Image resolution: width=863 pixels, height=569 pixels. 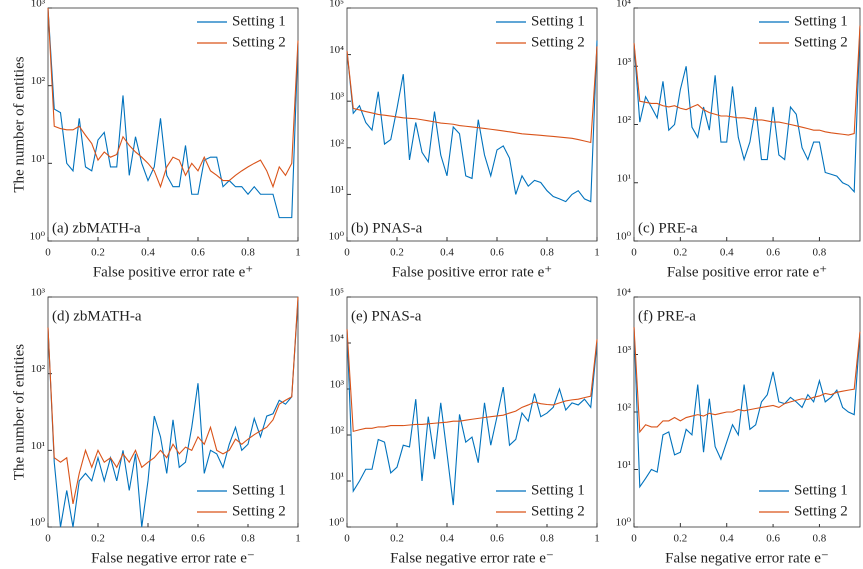 I want to click on y-tick-label: 10⁵, so click(x=336, y=5).